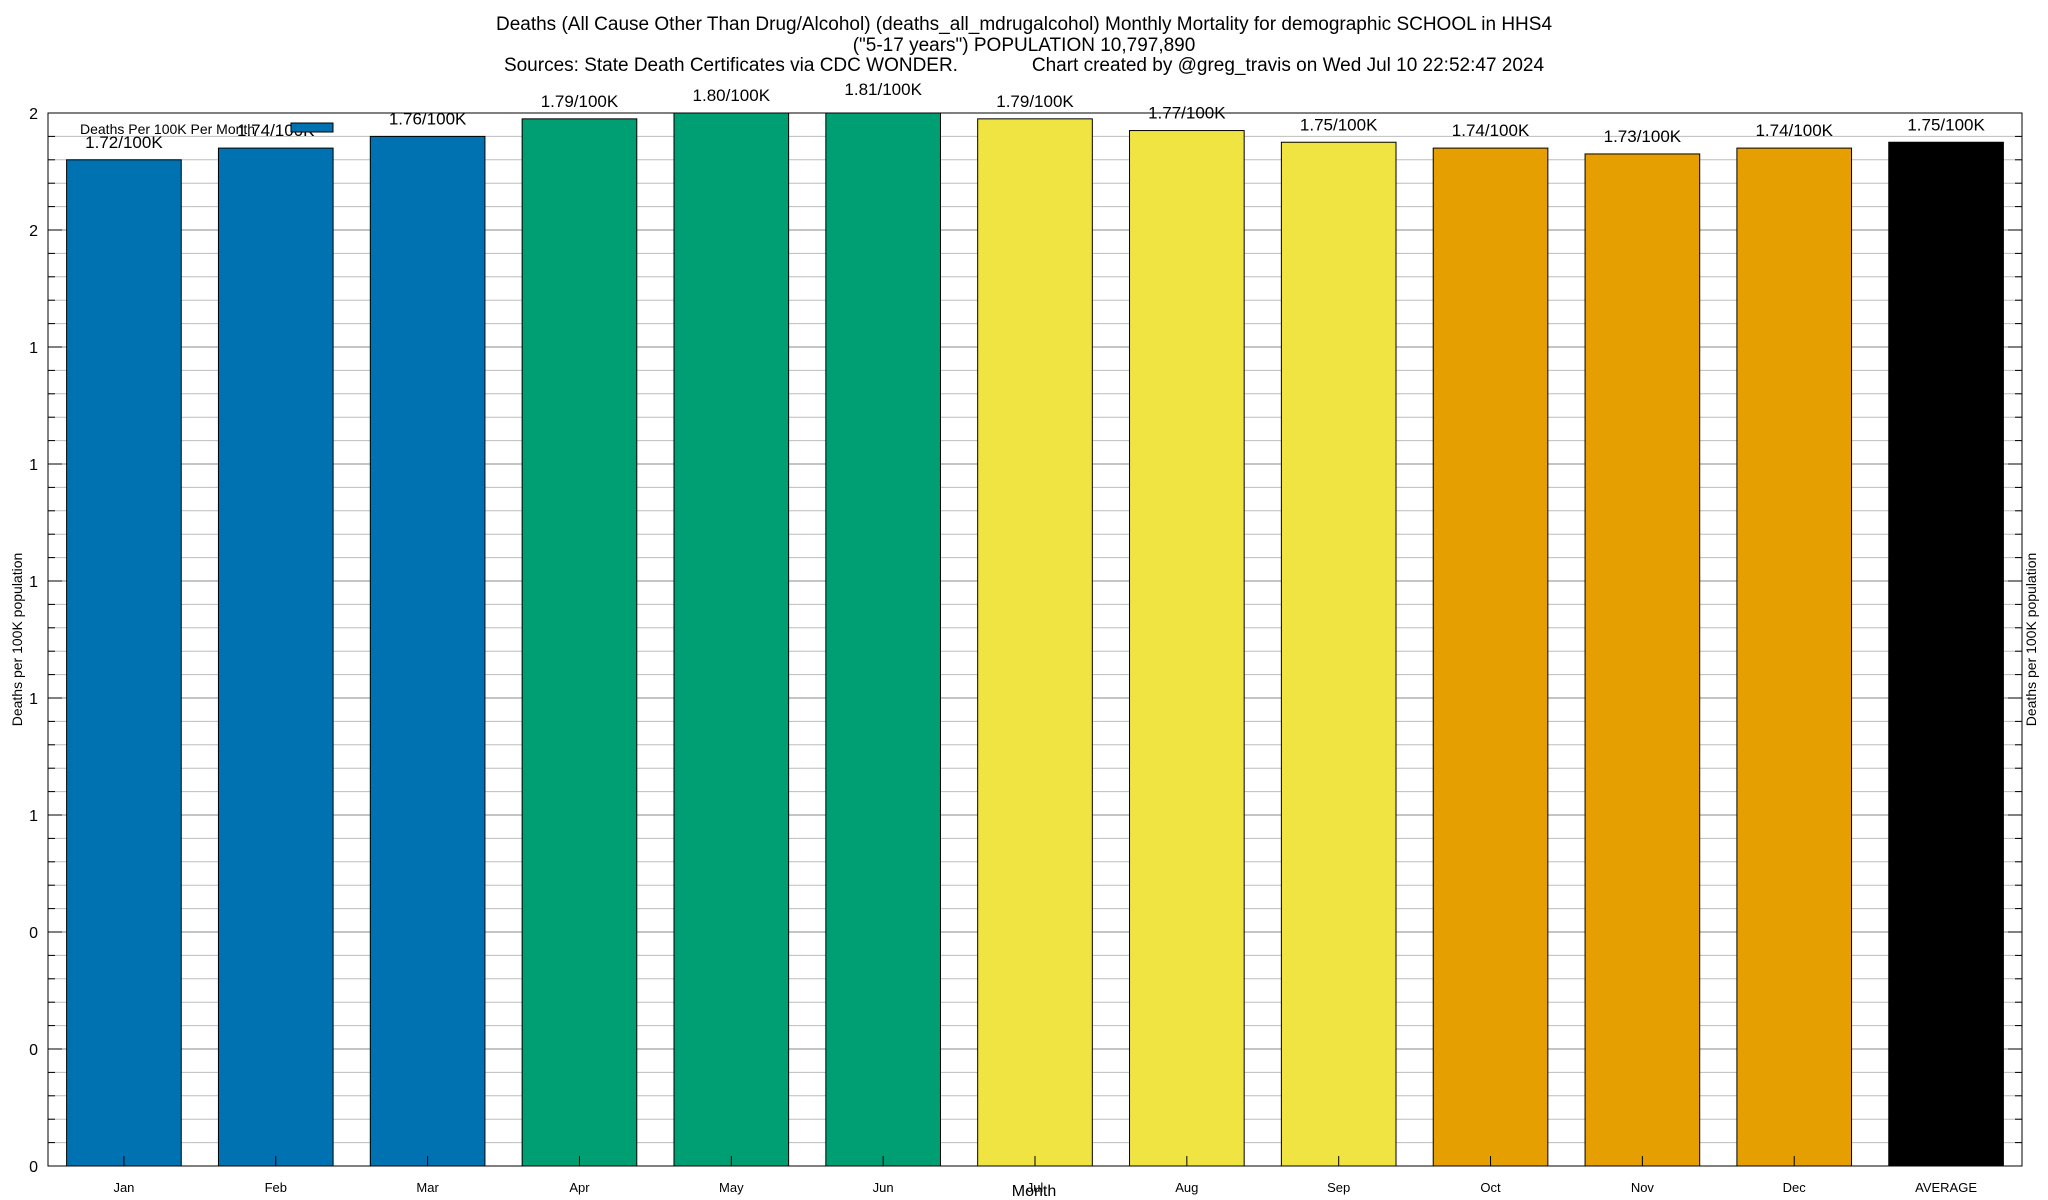  Describe the element at coordinates (1024, 45) in the screenshot. I see `chart-title-line-2: ("5-17 years") POPULATION 10,797,890` at that location.